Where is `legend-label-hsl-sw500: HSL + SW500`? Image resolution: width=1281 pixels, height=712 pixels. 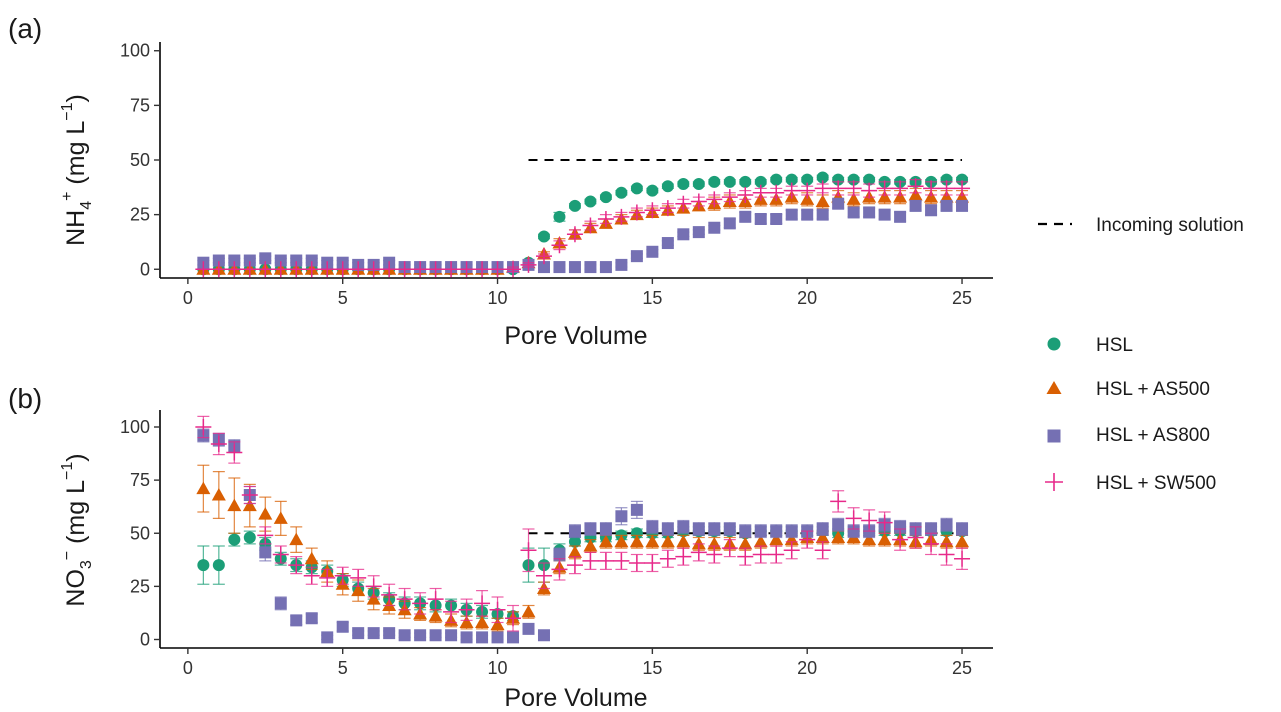
legend-label-hsl-sw500: HSL + SW500 is located at coordinates (1156, 483).